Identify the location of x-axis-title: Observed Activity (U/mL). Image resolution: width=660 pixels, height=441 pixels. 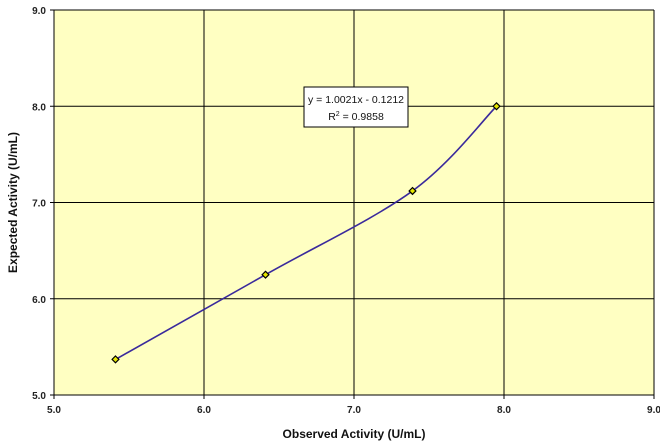
(354, 434).